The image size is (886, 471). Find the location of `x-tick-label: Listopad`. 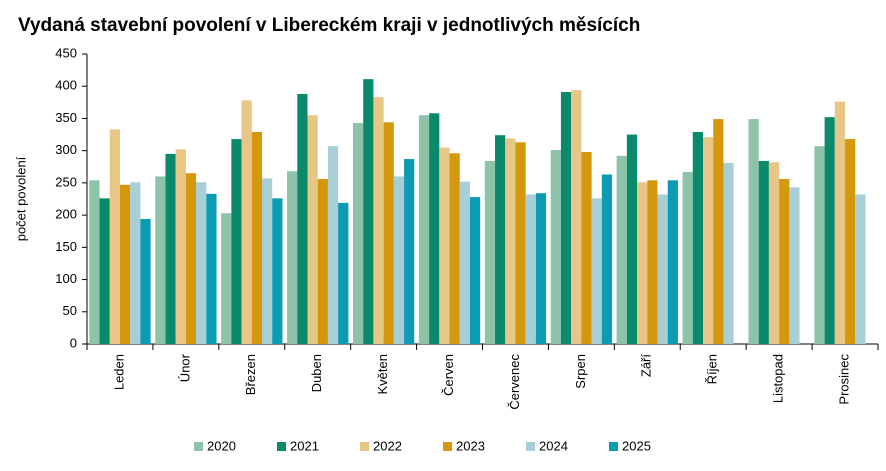

x-tick-label: Listopad is located at coordinates (778, 378).